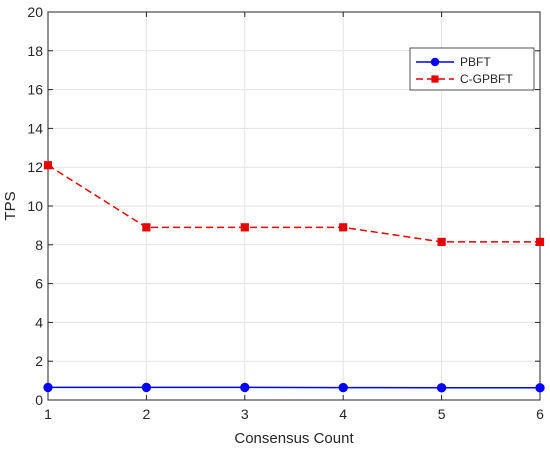 This screenshot has height=451, width=550. I want to click on legend-label: PBFT, so click(475, 62).